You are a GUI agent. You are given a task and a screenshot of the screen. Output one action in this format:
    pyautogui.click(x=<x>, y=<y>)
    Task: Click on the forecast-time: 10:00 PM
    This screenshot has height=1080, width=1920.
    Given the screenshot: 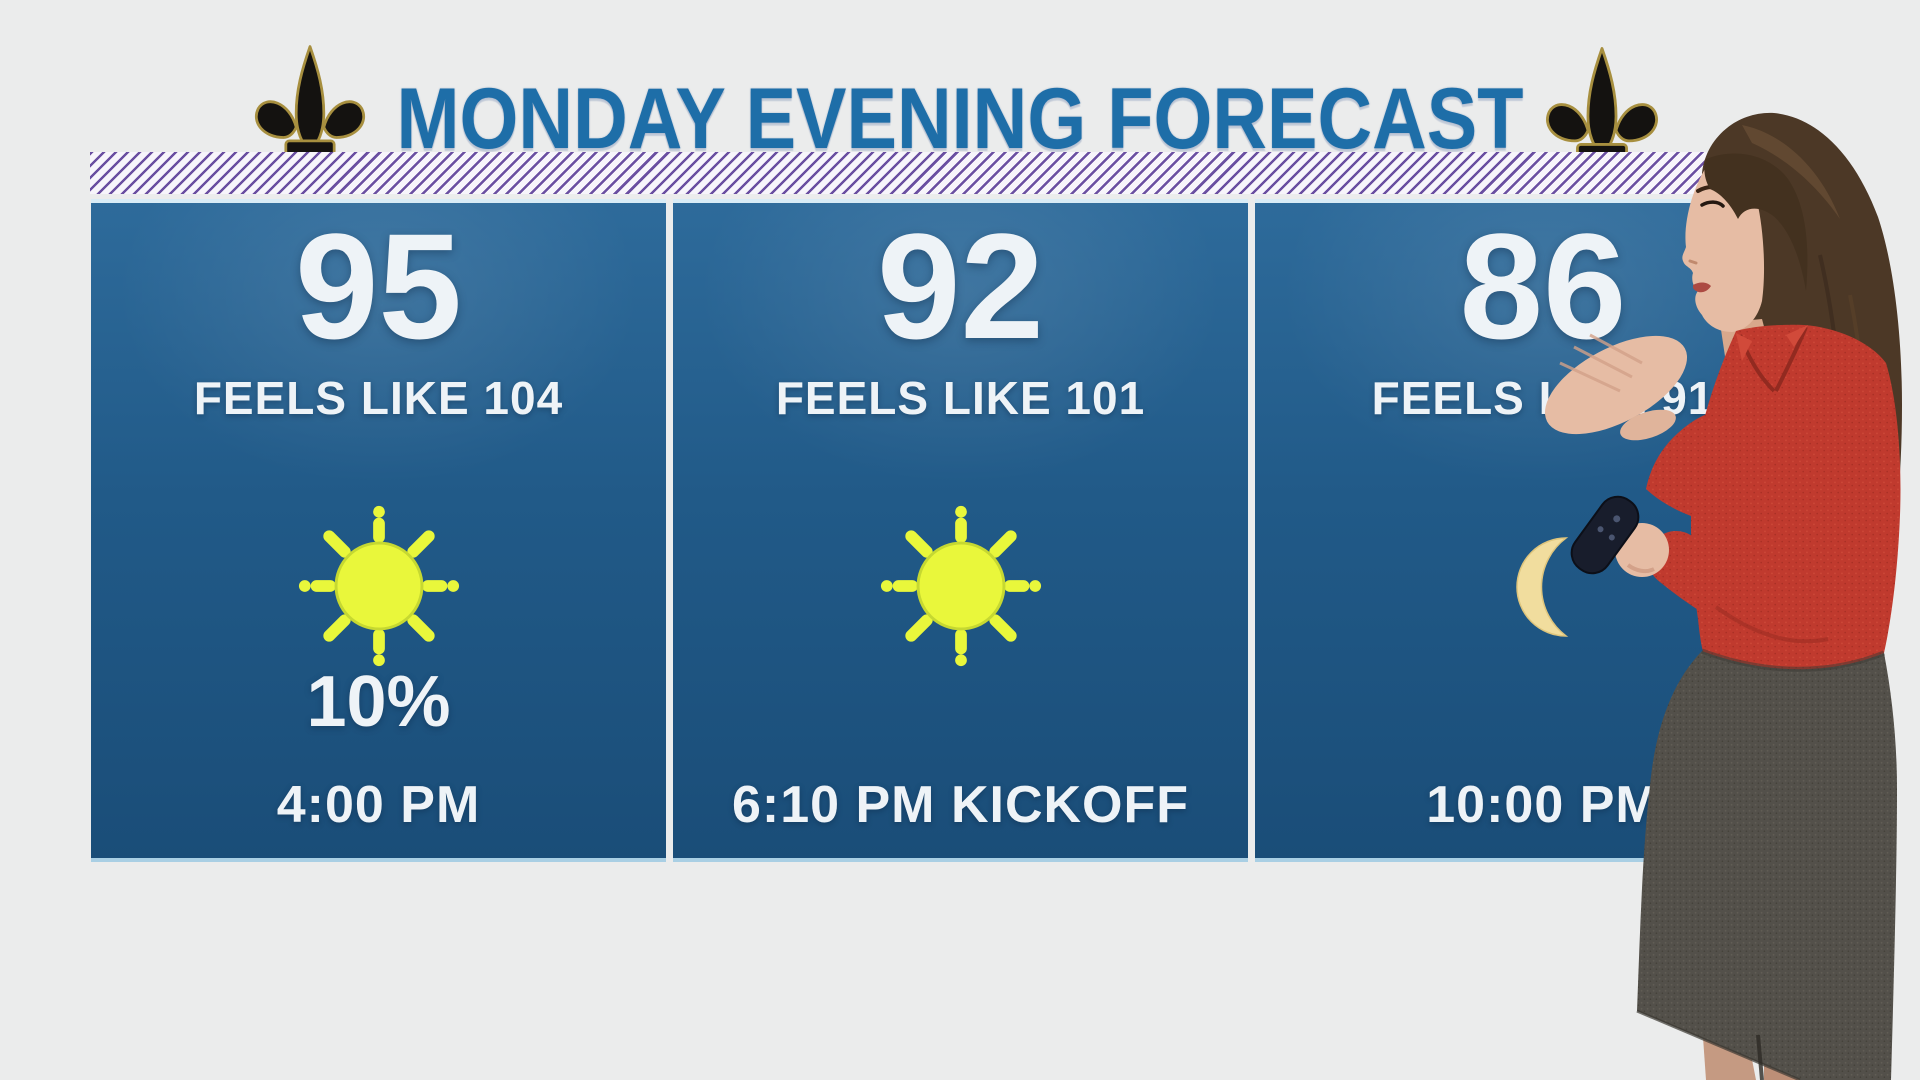 What is the action you would take?
    pyautogui.click(x=1543, y=805)
    